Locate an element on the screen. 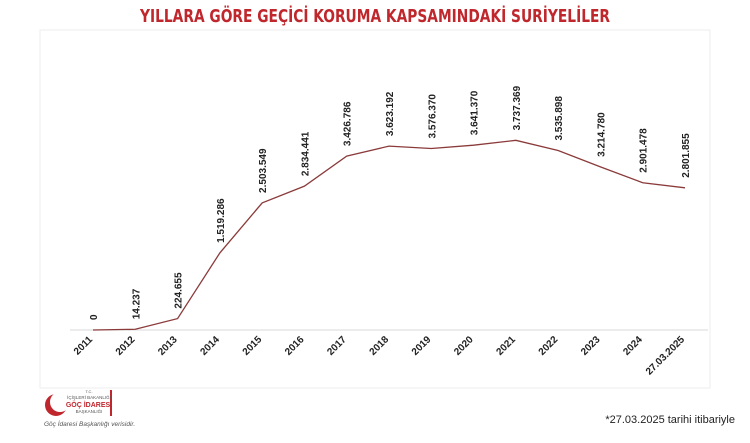 The width and height of the screenshot is (750, 443). x-tick-label: 2021 is located at coordinates (506, 346).